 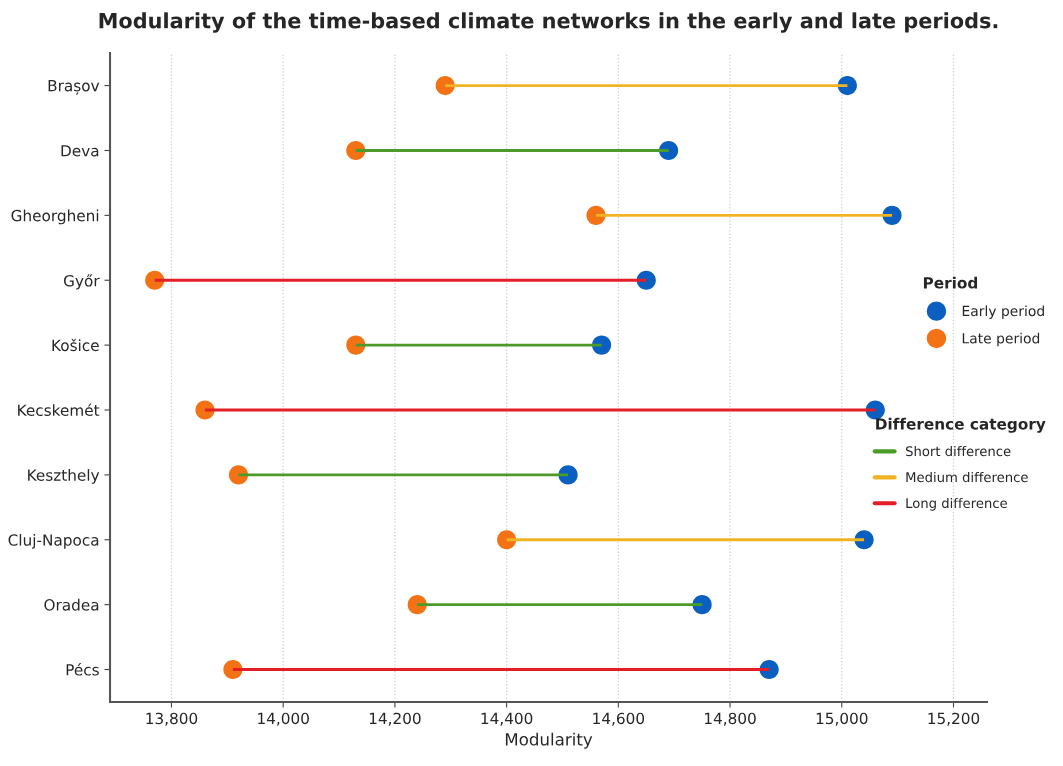 What do you see at coordinates (395, 719) in the screenshot?
I see `x-tick-label: 14,200` at bounding box center [395, 719].